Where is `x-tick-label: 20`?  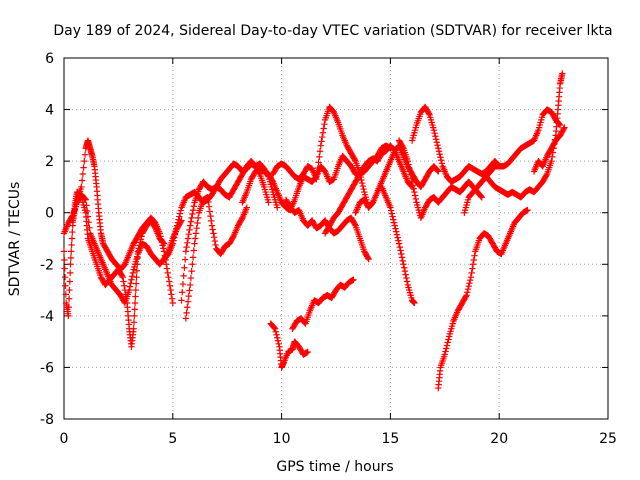
x-tick-label: 20 is located at coordinates (499, 439).